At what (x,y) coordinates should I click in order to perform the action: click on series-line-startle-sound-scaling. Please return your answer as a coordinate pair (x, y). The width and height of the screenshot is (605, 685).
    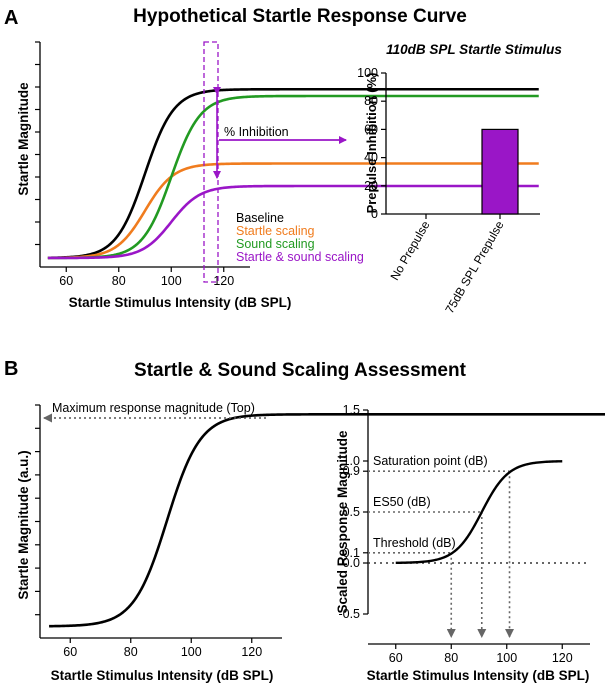
    Looking at the image, I should click on (293, 222).